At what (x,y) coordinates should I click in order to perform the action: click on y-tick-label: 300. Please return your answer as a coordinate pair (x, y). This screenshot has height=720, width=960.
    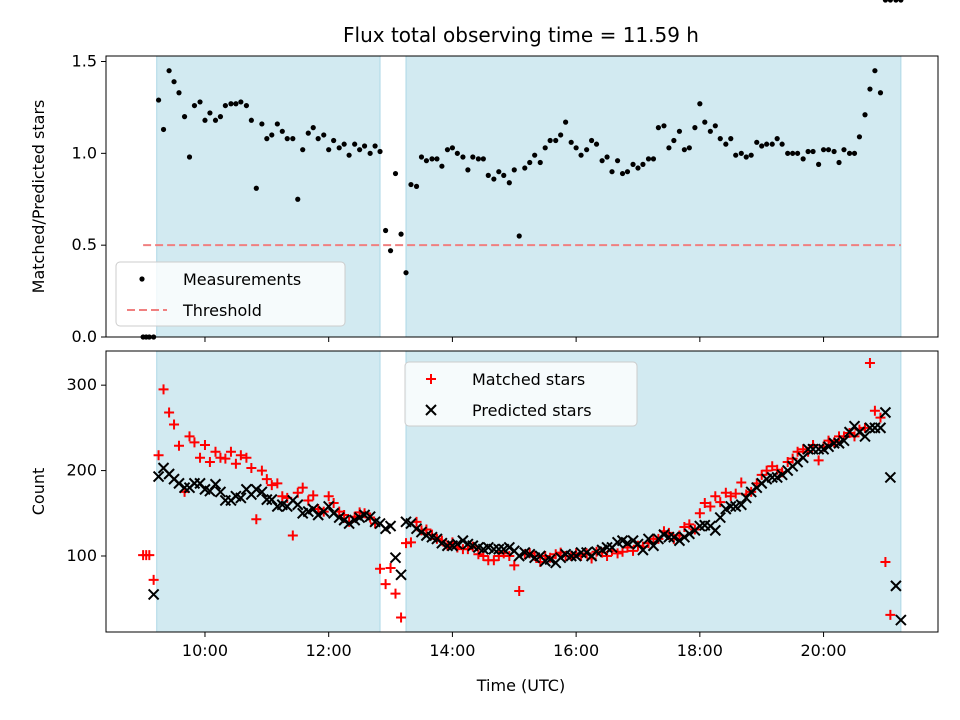
    Looking at the image, I should click on (81, 384).